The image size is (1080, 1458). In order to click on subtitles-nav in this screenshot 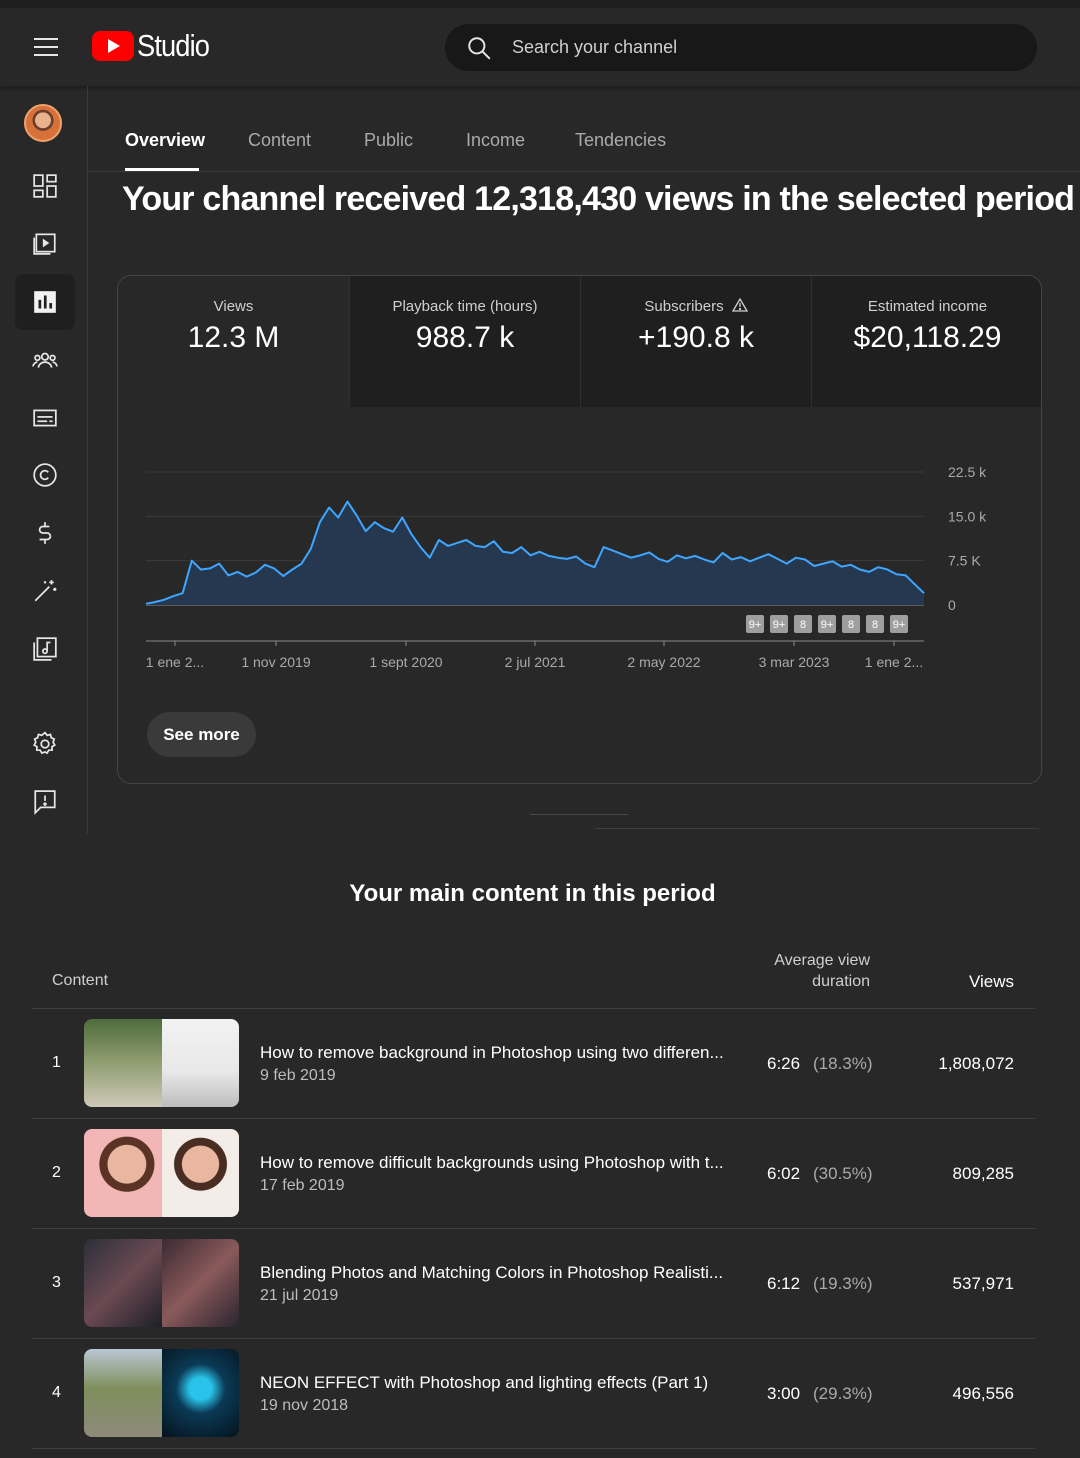, I will do `click(45, 418)`.